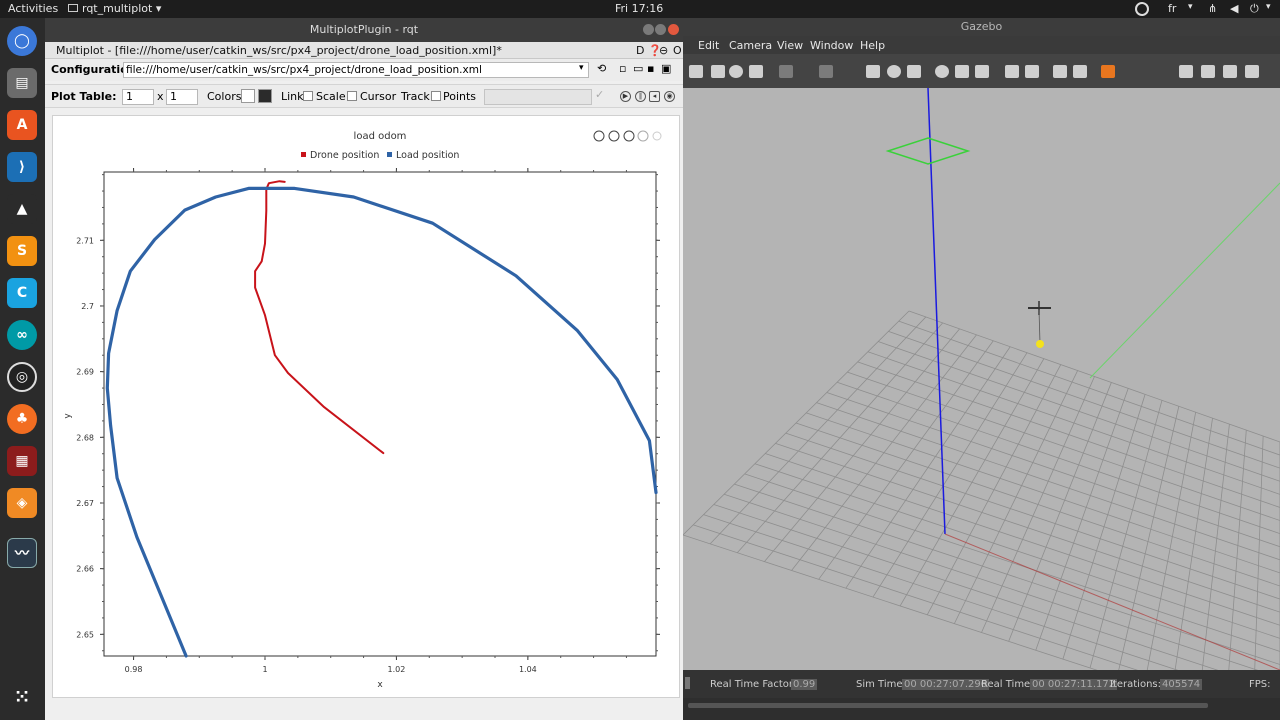 This screenshot has width=1280, height=720. What do you see at coordinates (22, 41) in the screenshot?
I see `chromium-icon: ◯` at bounding box center [22, 41].